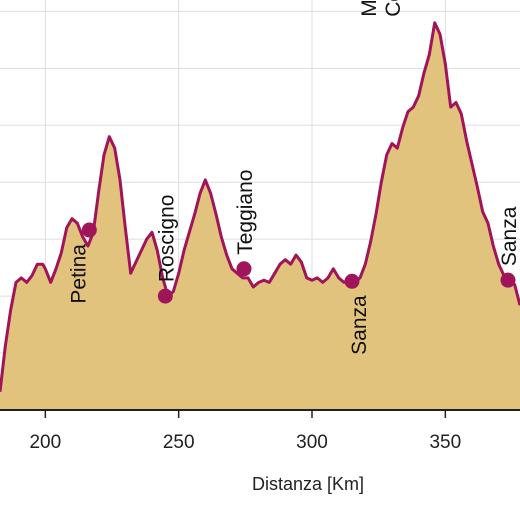 The image size is (520, 520). I want to click on x-tick-label-250: 250, so click(179, 442).